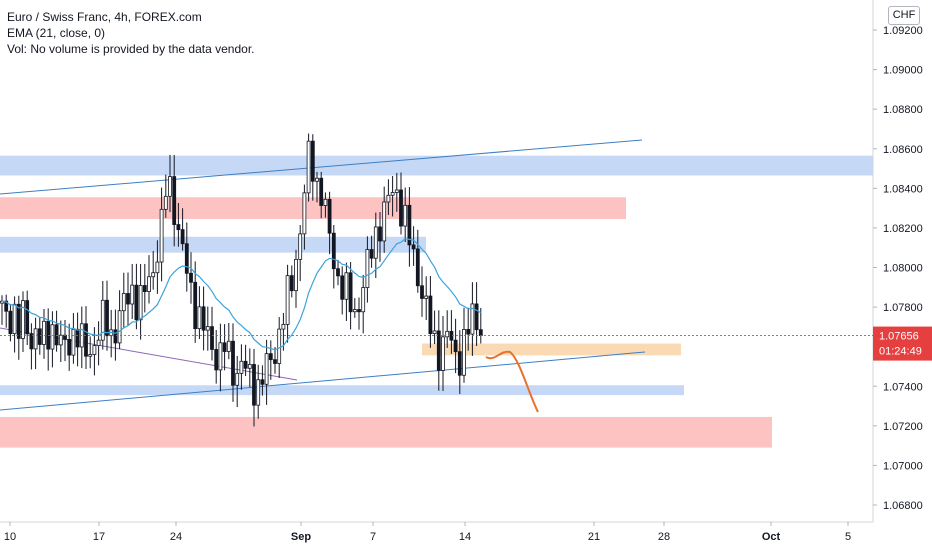 Image resolution: width=932 pixels, height=550 pixels. What do you see at coordinates (512, 381) in the screenshot?
I see `projection-path` at bounding box center [512, 381].